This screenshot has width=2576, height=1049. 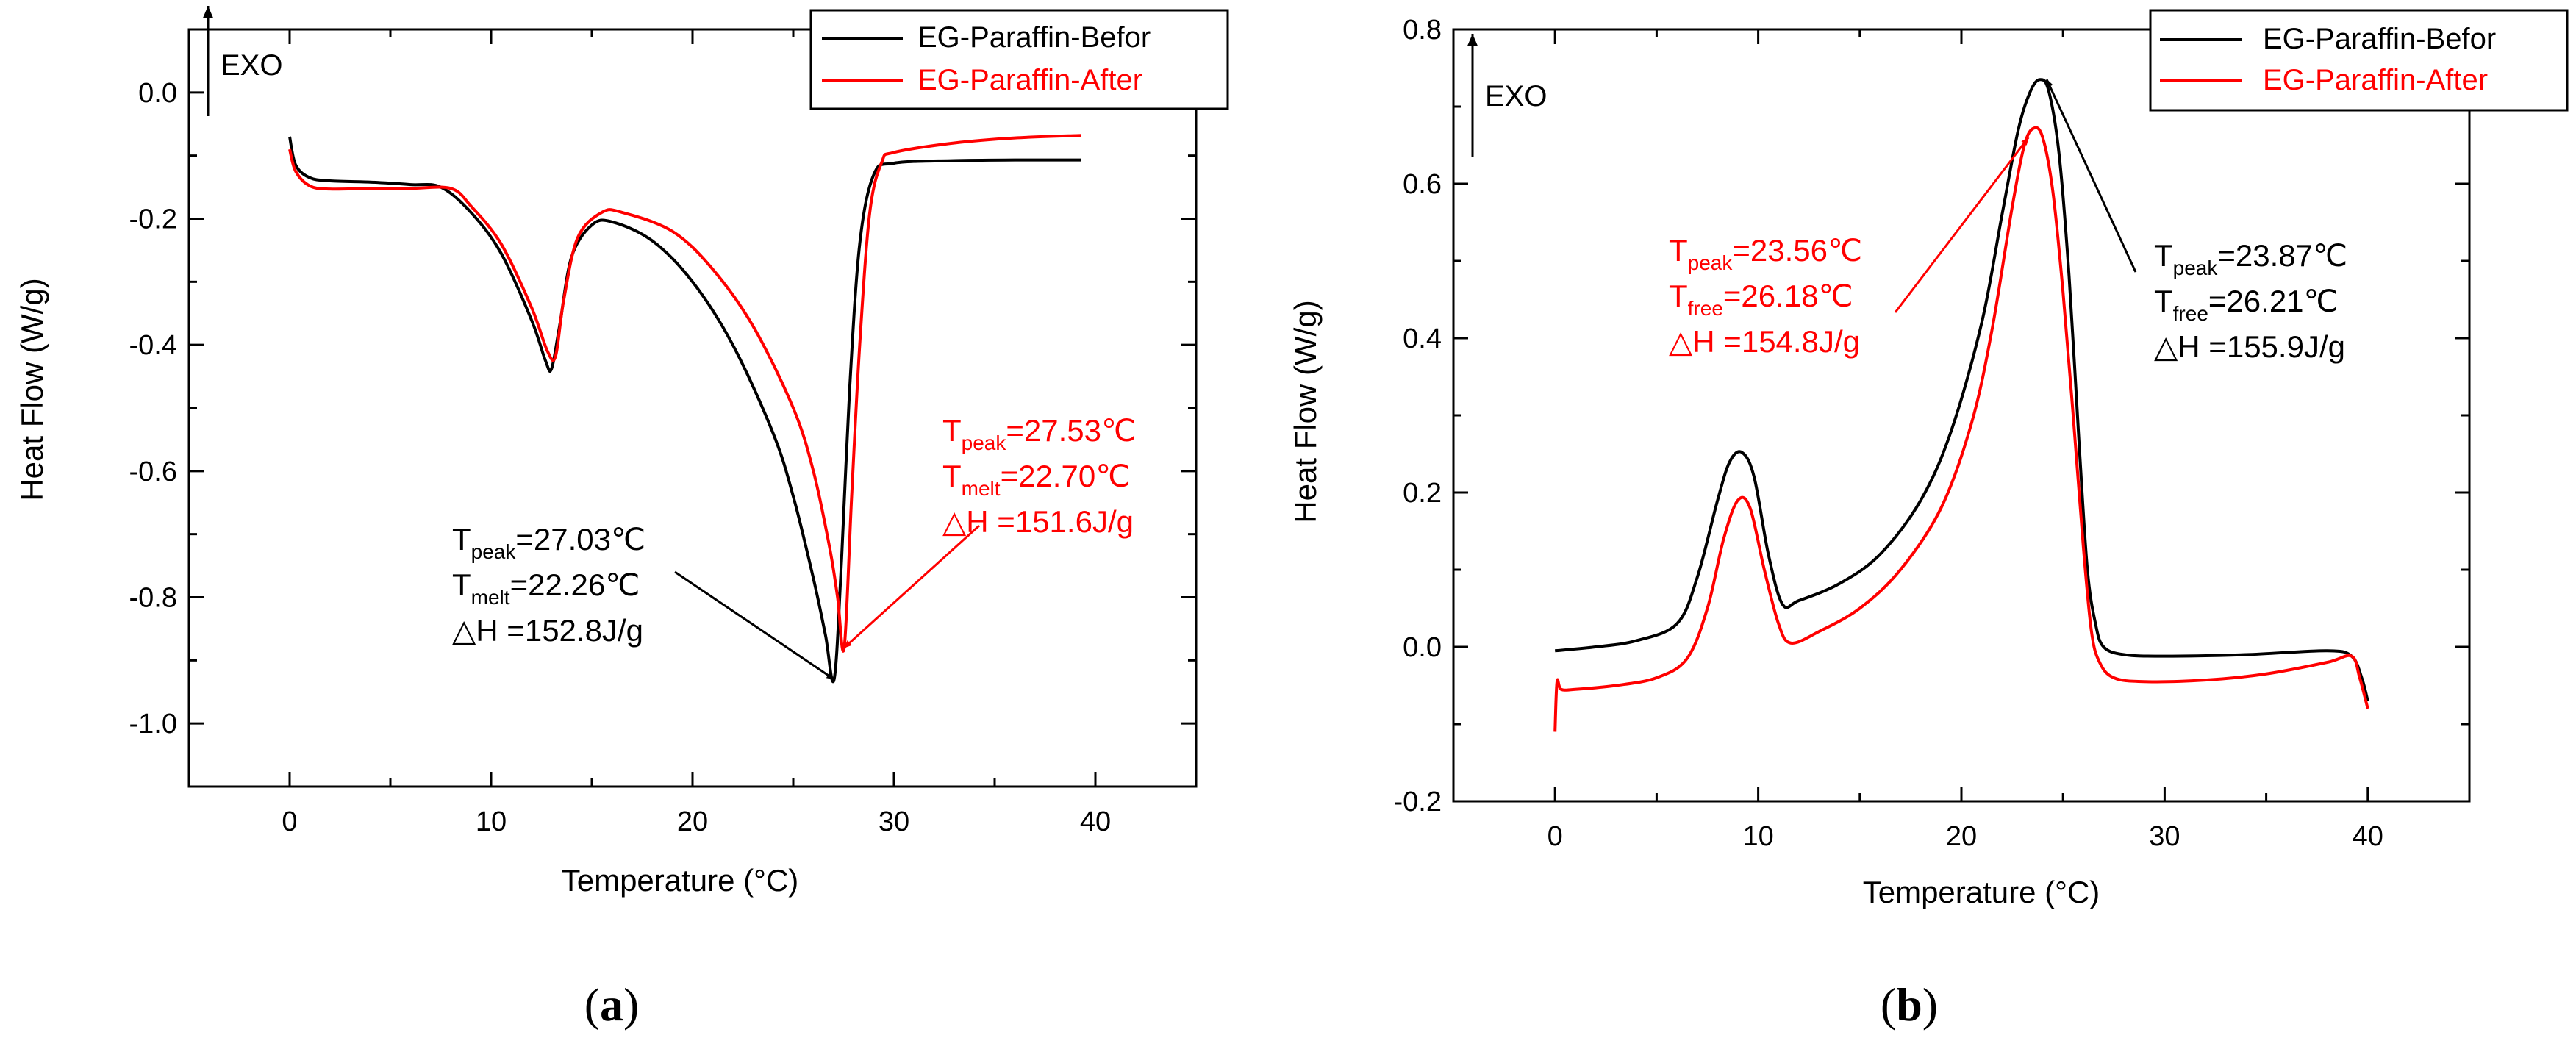 I want to click on annotation-value: =27.03℃, so click(x=580, y=539).